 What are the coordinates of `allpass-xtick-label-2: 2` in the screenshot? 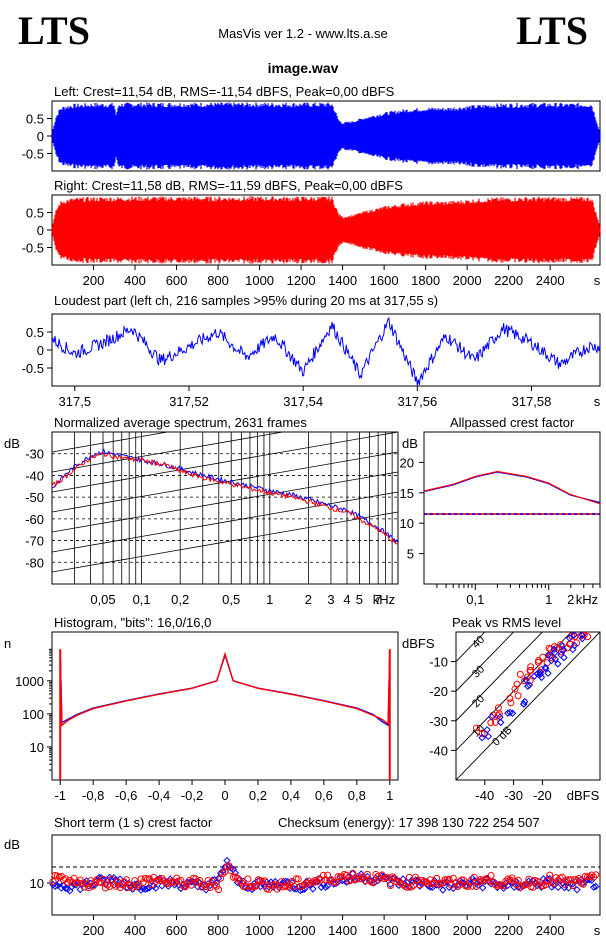 It's located at (570, 599).